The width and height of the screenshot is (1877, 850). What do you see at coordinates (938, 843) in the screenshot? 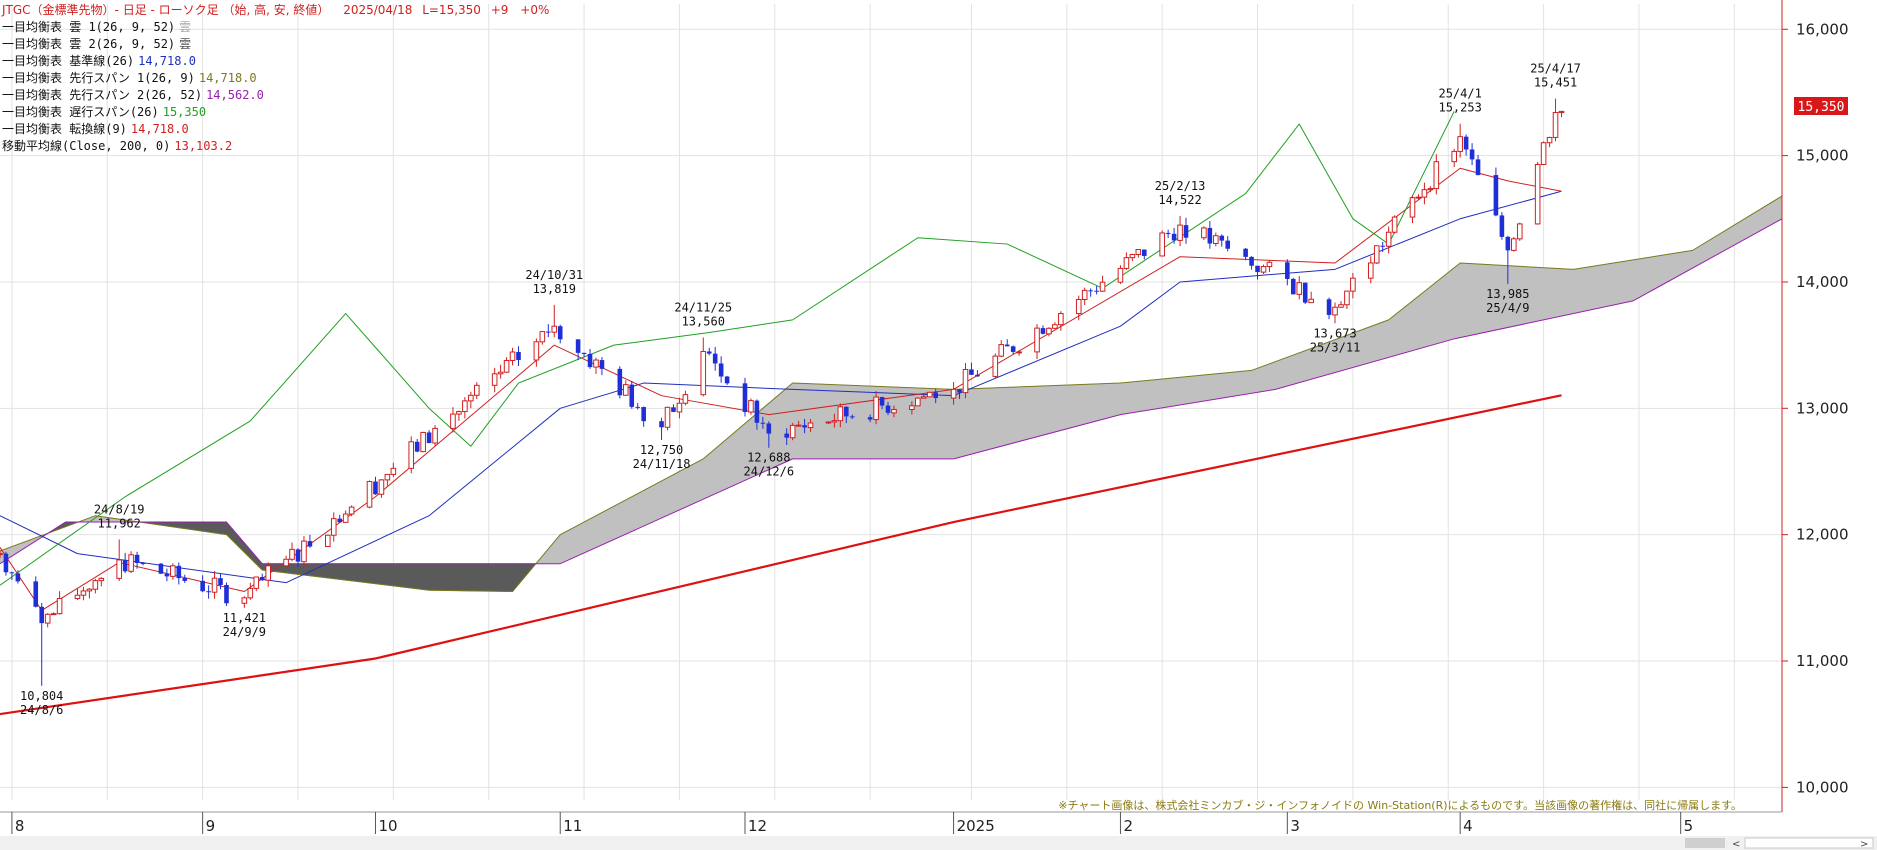
I see `scrollbar: < >` at bounding box center [938, 843].